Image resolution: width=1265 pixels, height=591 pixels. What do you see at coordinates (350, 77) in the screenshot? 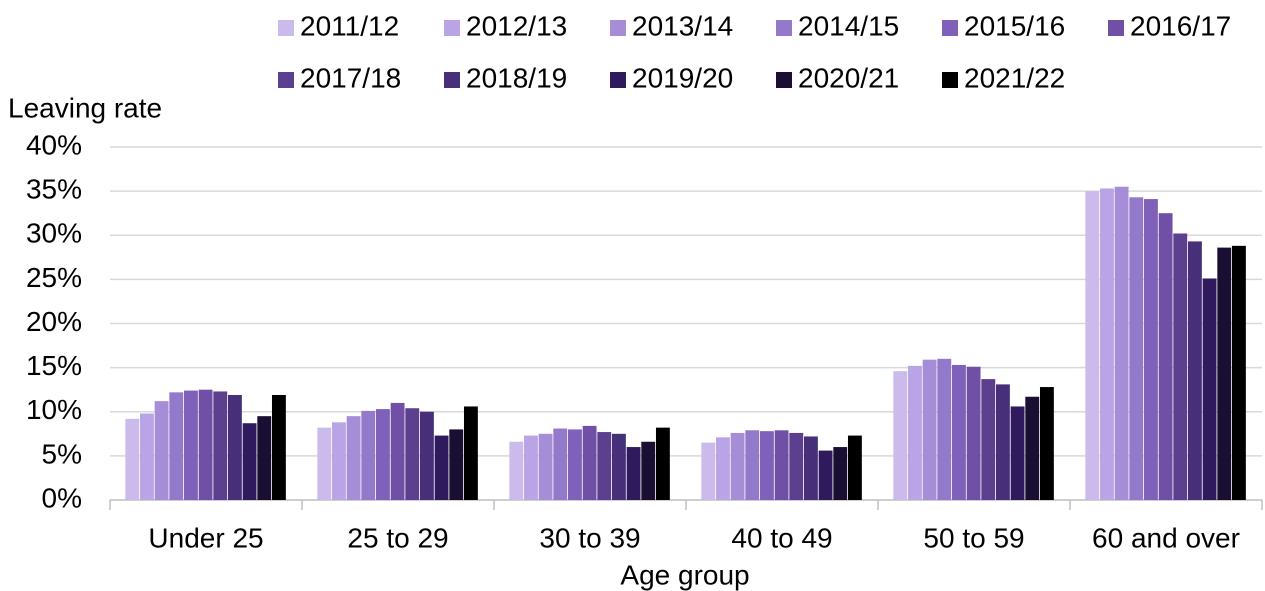
I see `legend-label: 2017/18` at bounding box center [350, 77].